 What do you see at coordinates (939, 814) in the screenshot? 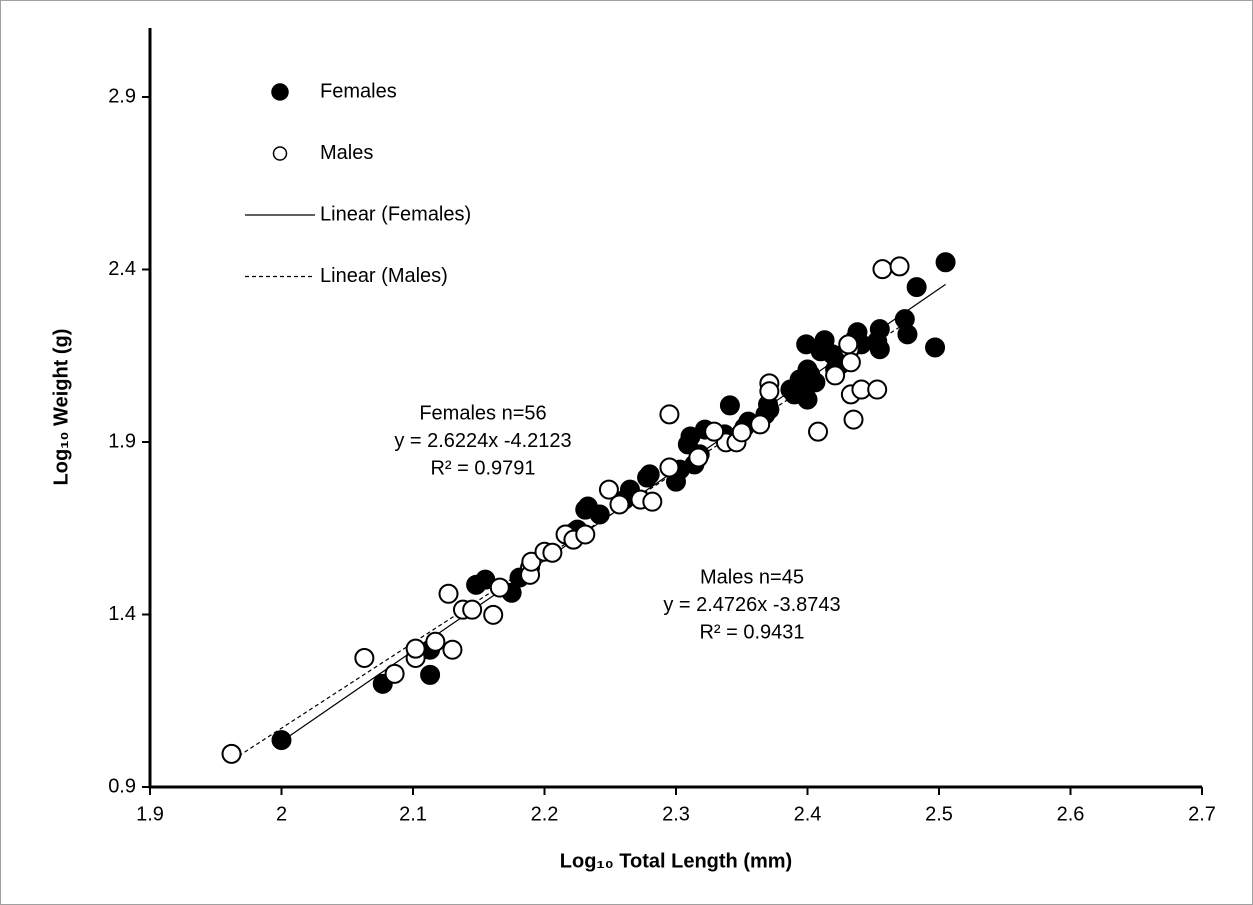
I see `x-tick-label: 2.5` at bounding box center [939, 814].